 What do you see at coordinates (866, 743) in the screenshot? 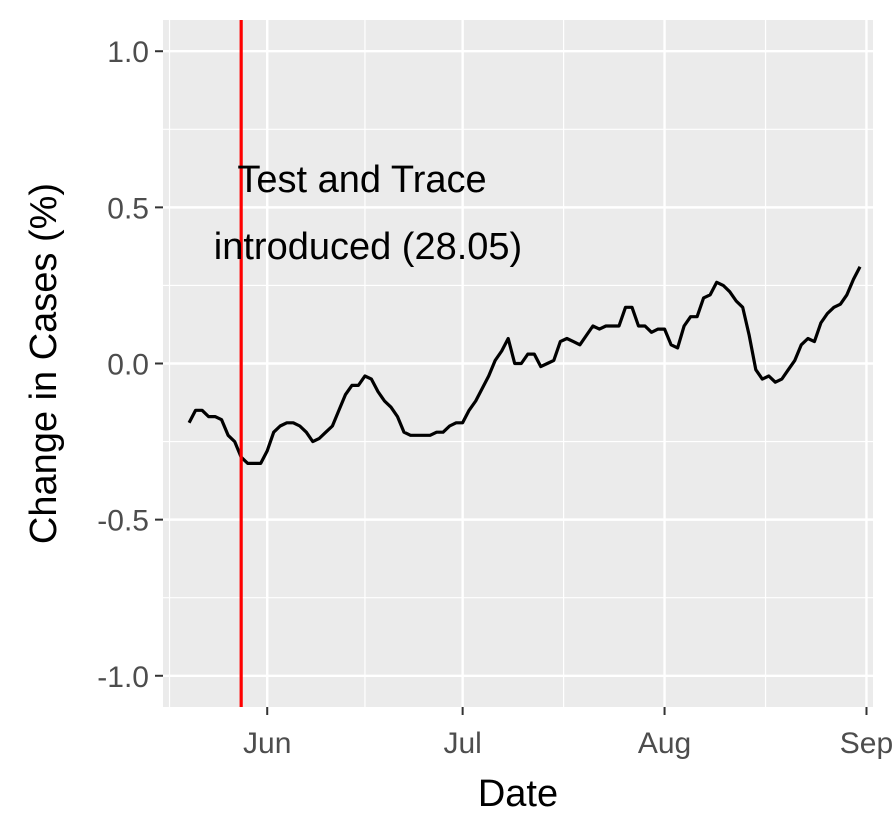
I see `x-tick-label: Sep` at bounding box center [866, 743].